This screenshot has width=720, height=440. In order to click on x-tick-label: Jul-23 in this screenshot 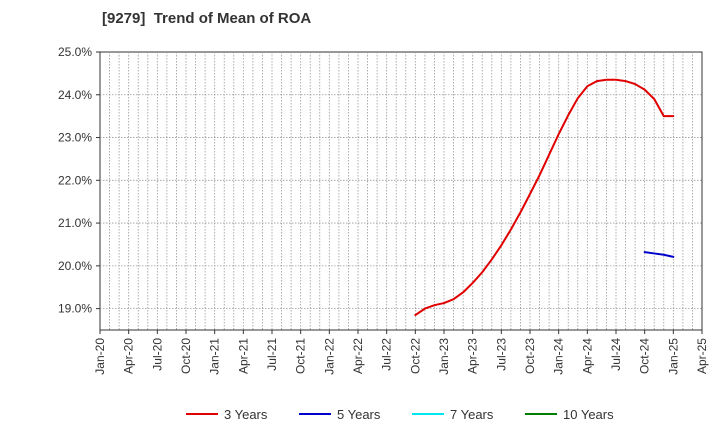, I will do `click(501, 354)`.